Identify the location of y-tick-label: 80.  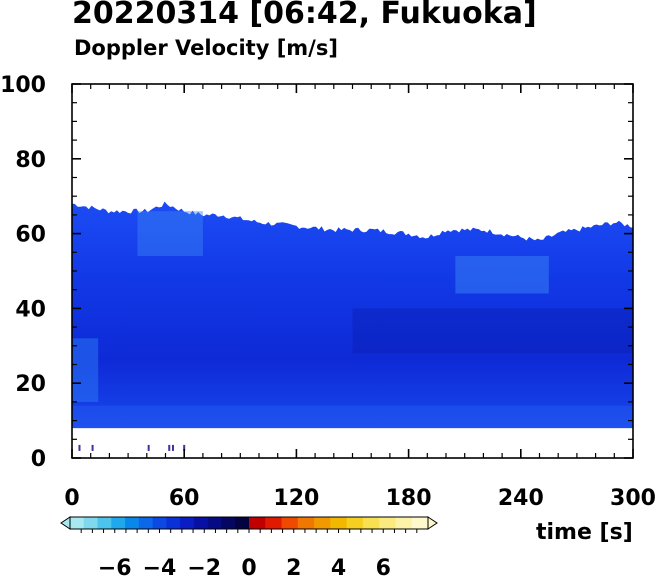
(30, 160).